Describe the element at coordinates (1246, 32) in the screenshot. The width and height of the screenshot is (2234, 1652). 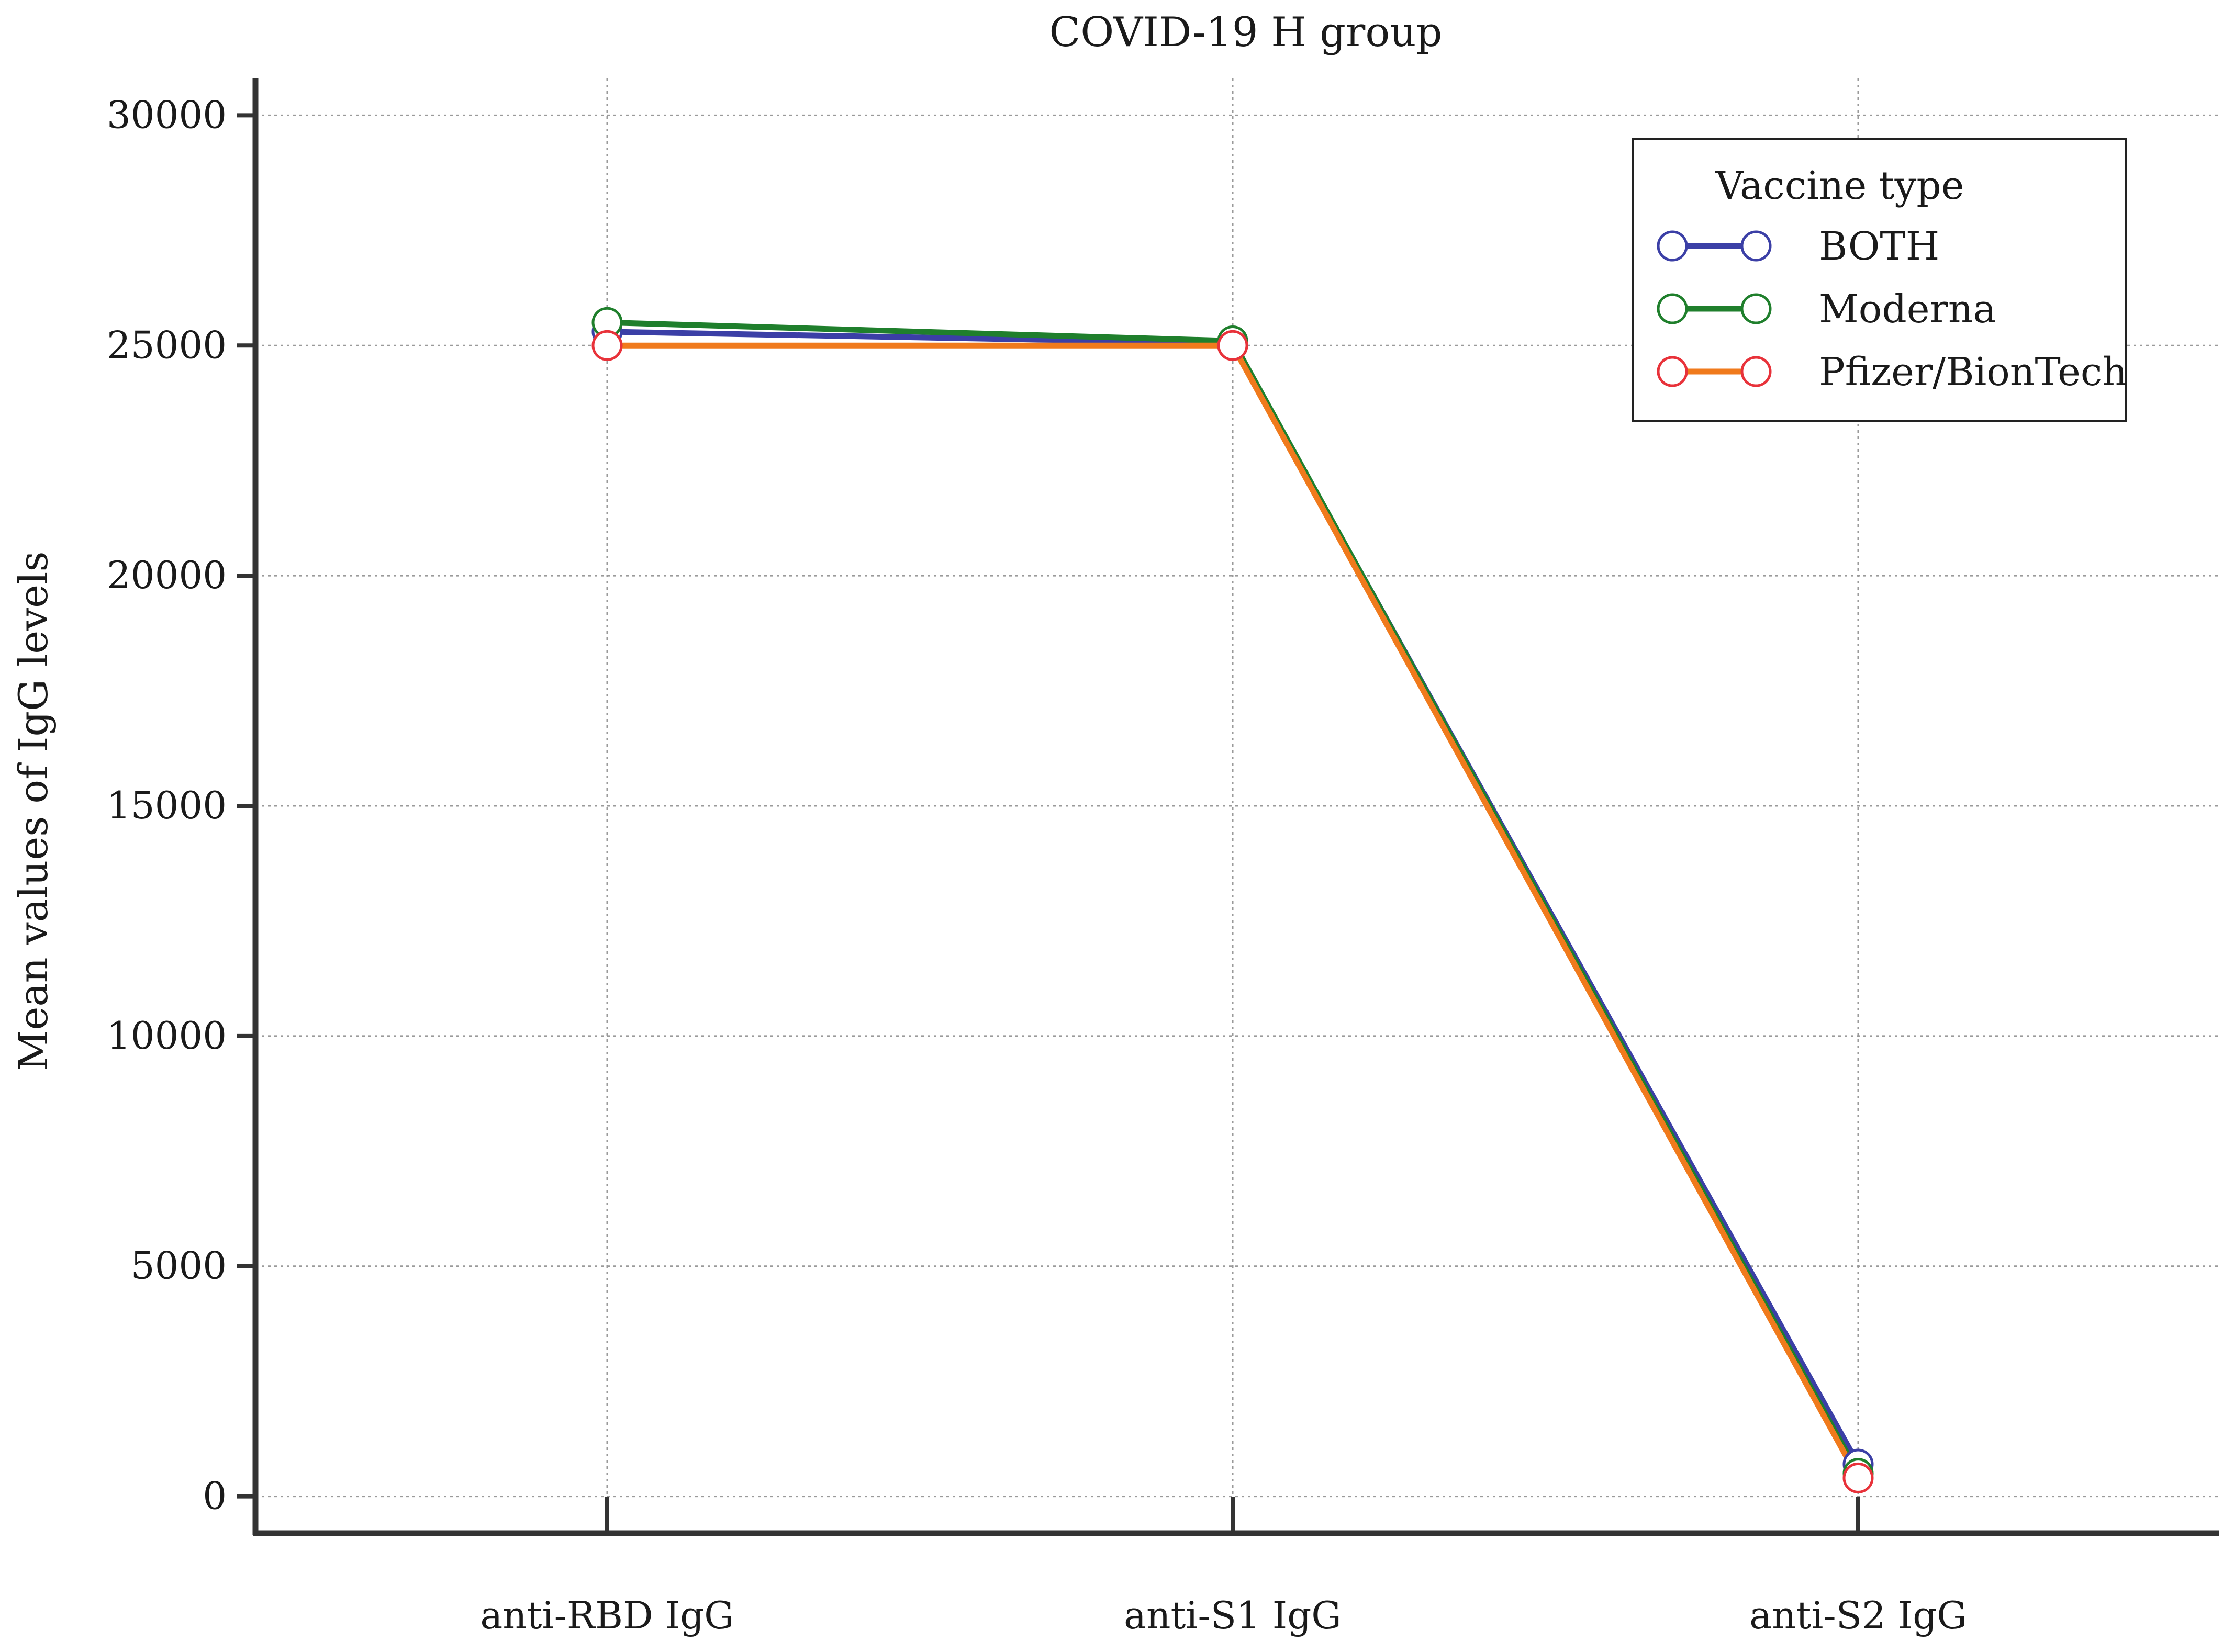
I see `chart-title: COVID-19 H group` at that location.